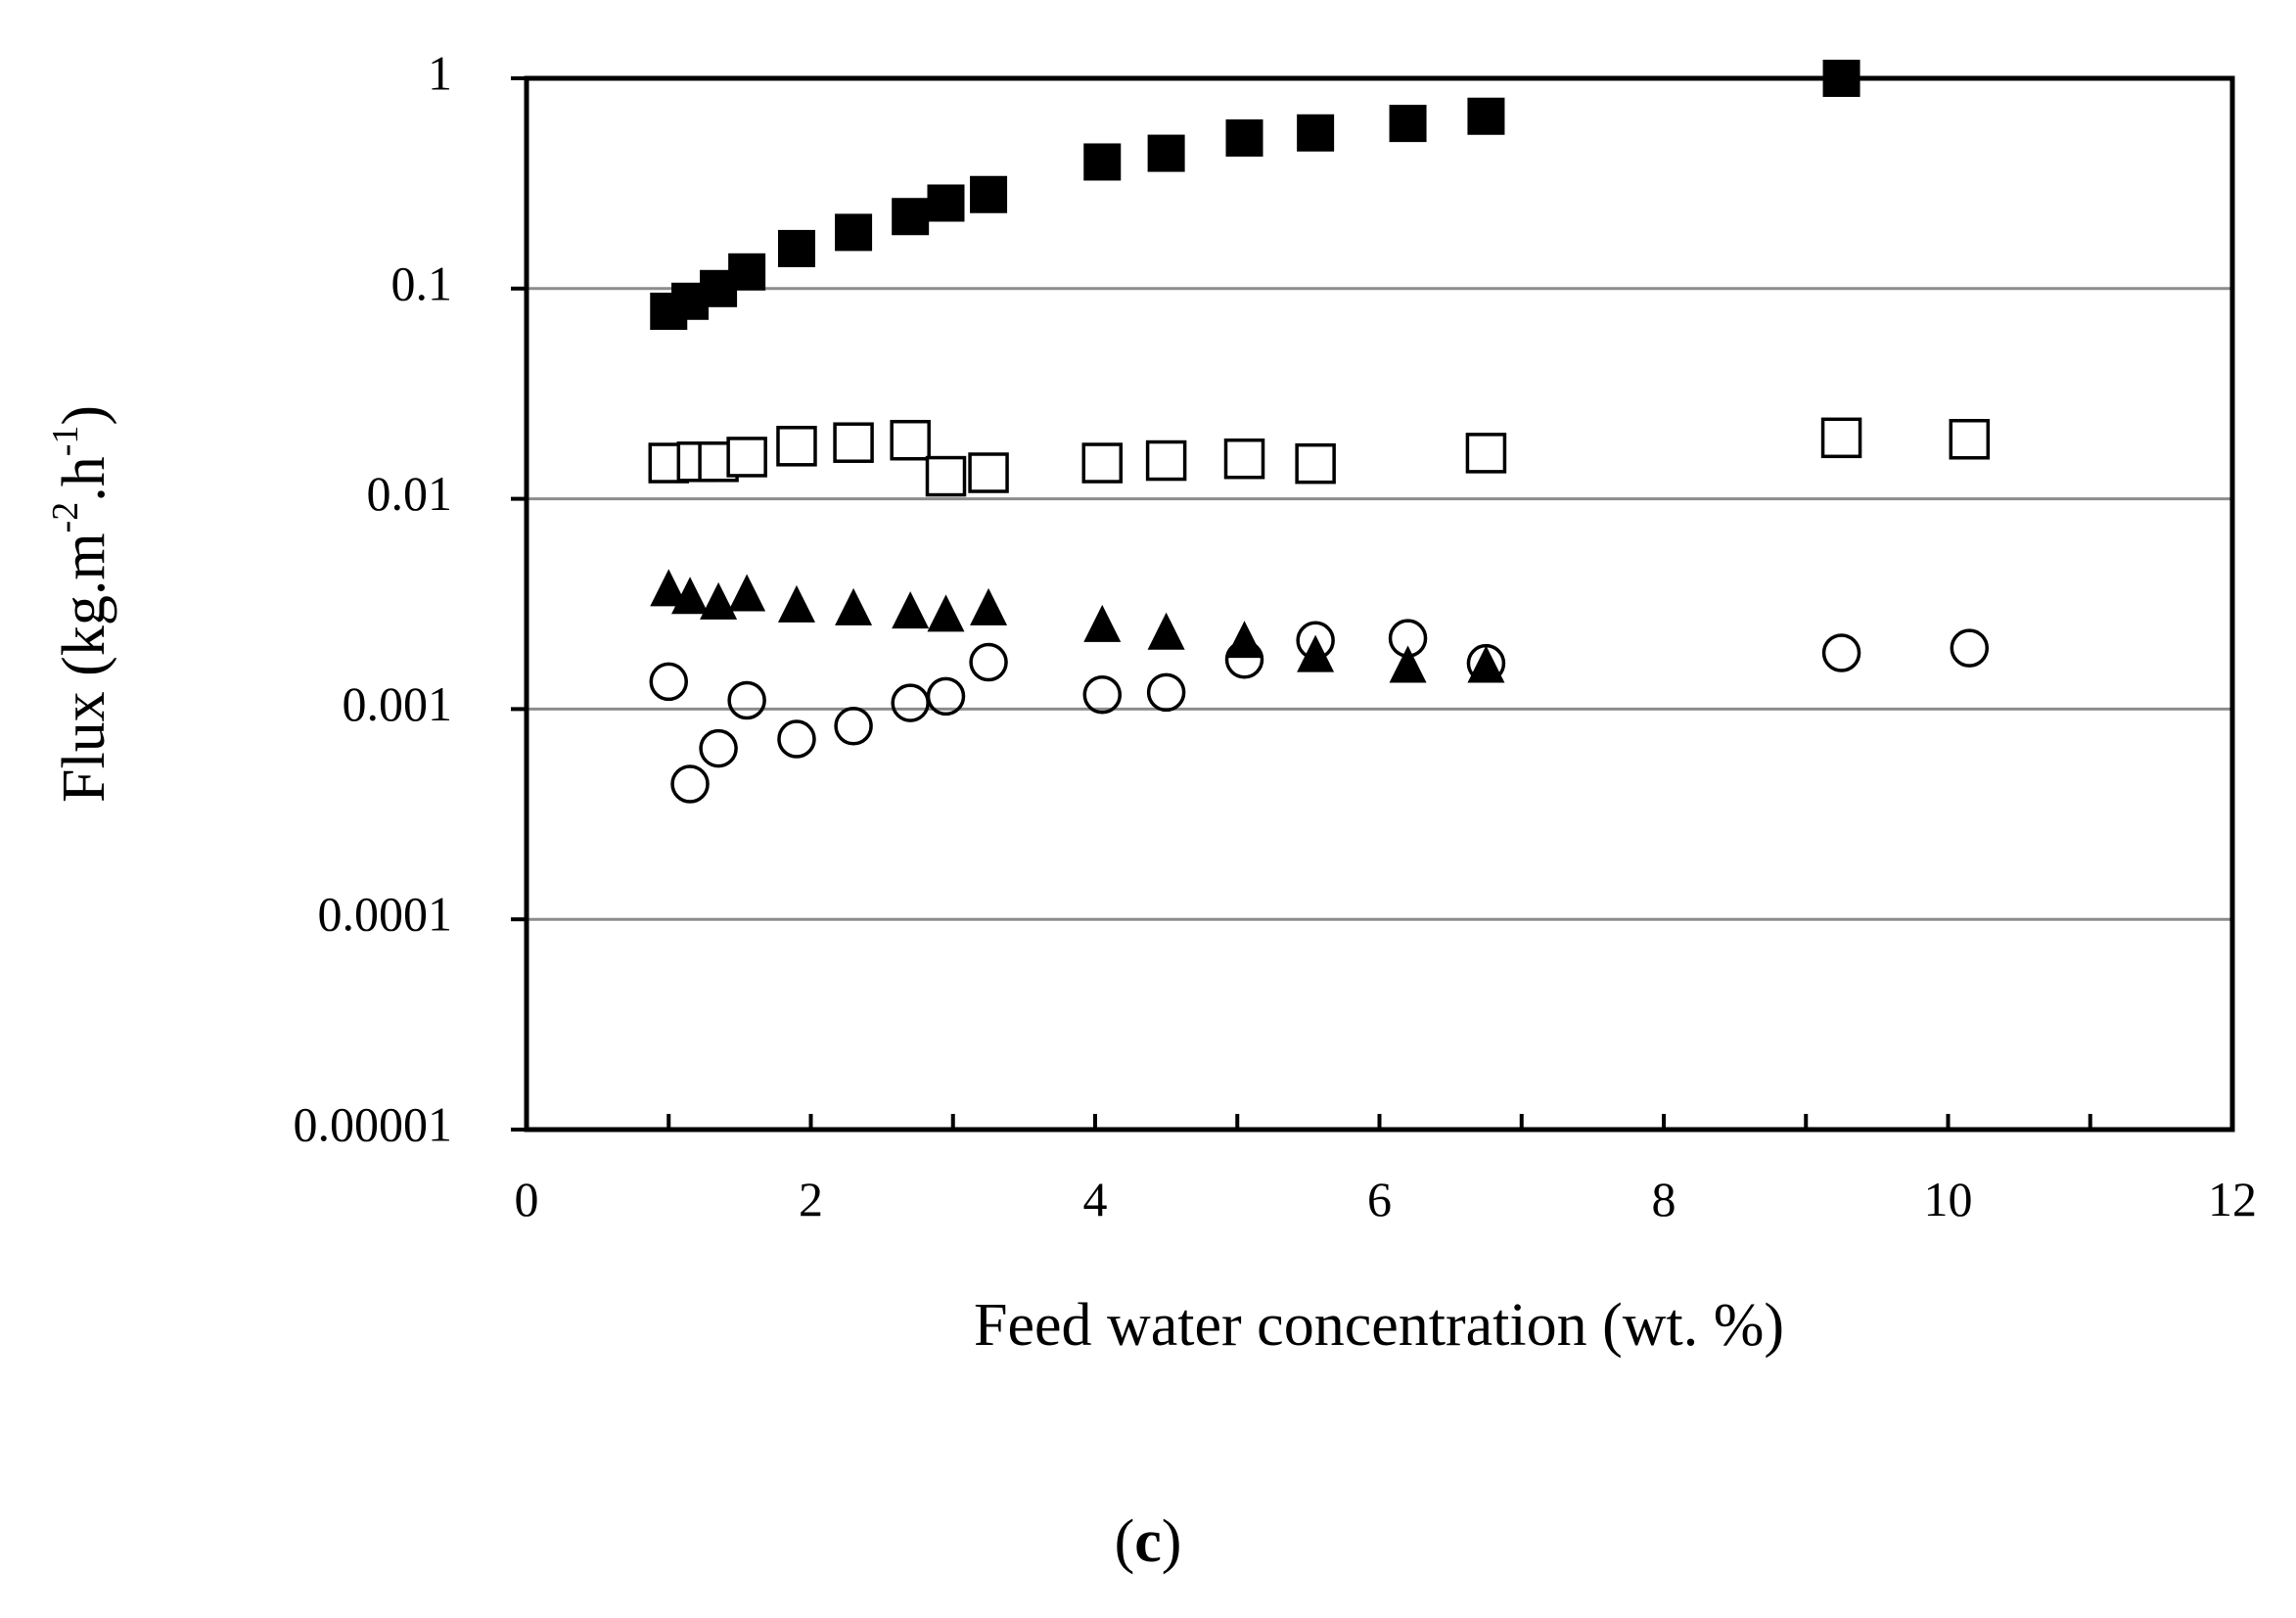 Image resolution: width=2296 pixels, height=1618 pixels. I want to click on panel-label-close: ), so click(1172, 1542).